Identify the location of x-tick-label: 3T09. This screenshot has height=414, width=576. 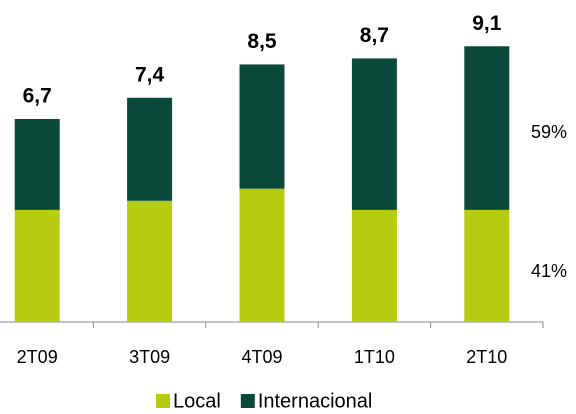
(149, 357).